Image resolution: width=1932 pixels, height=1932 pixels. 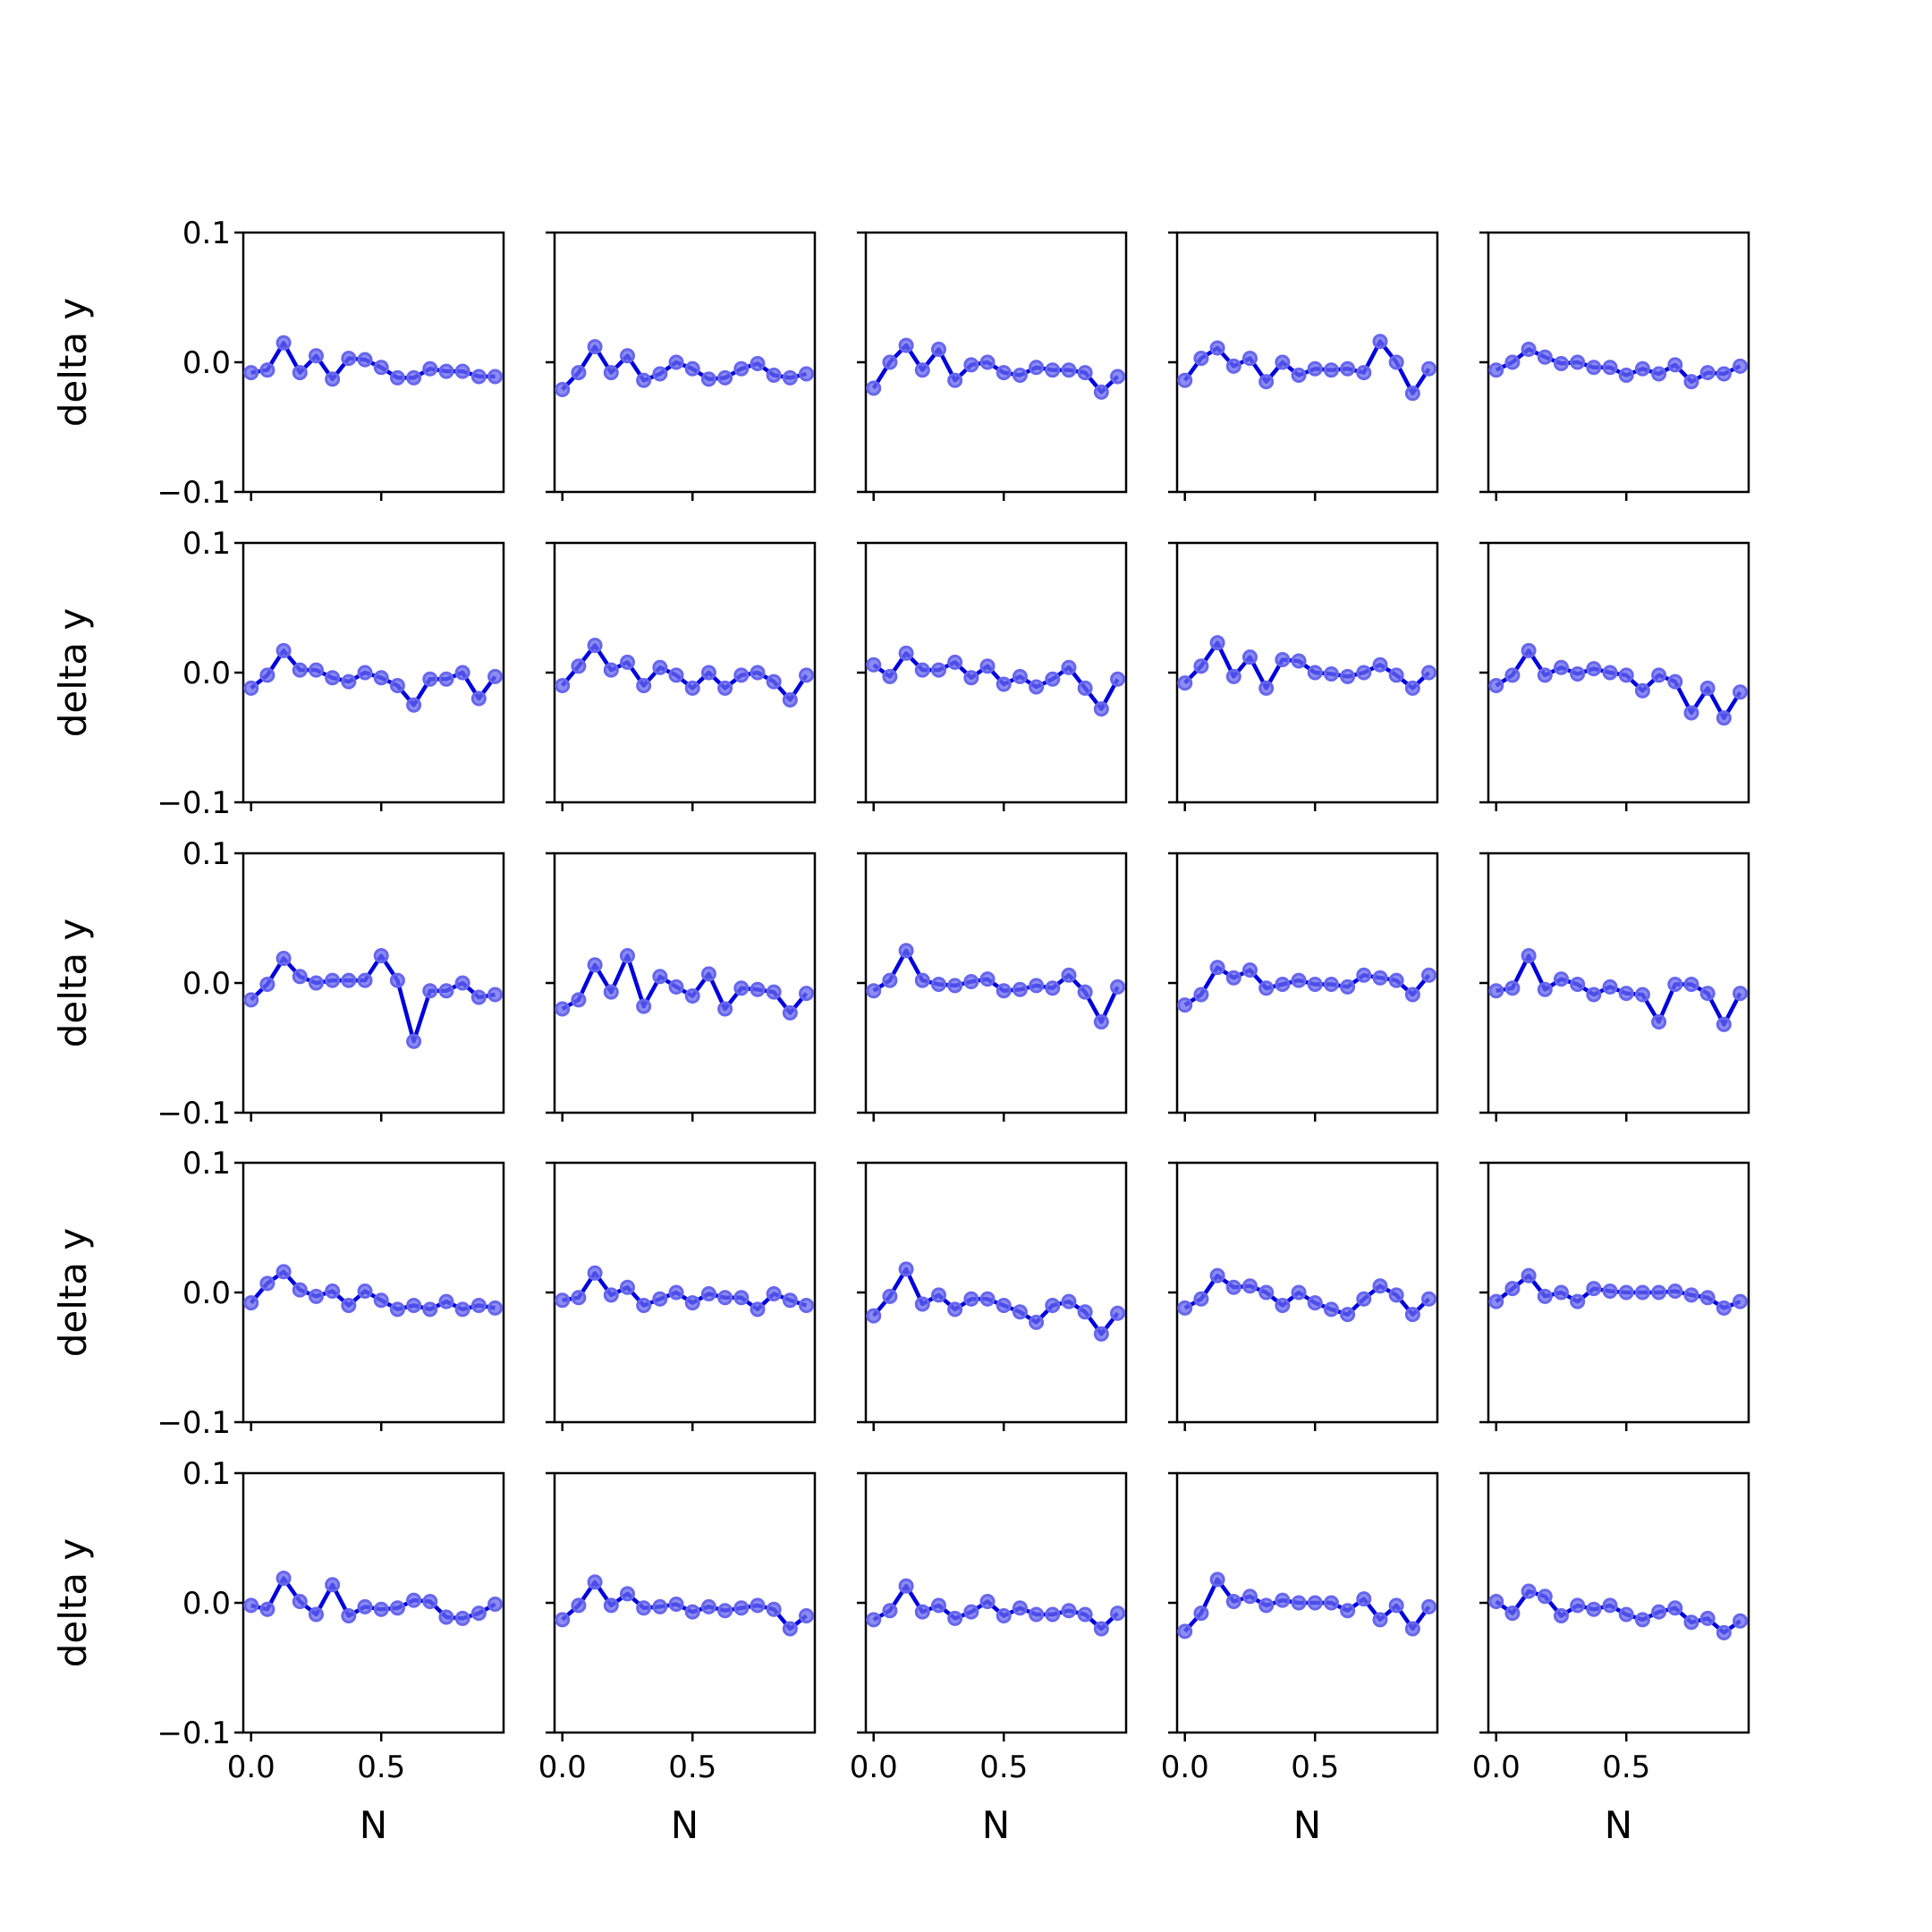 What do you see at coordinates (1303, 676) in the screenshot?
I see `subplot-r1-c3` at bounding box center [1303, 676].